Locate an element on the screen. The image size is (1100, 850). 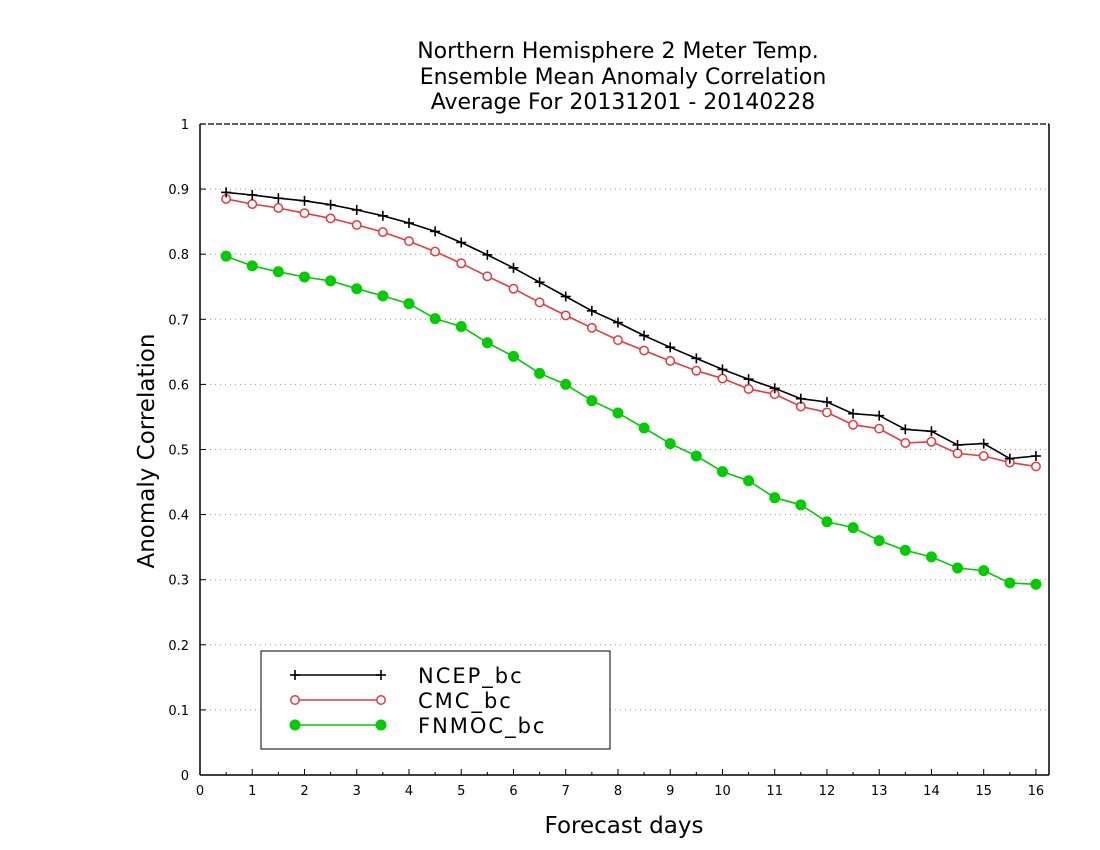
legend-entry-fnmoc-bc: FNMOC_bc is located at coordinates (417, 726).